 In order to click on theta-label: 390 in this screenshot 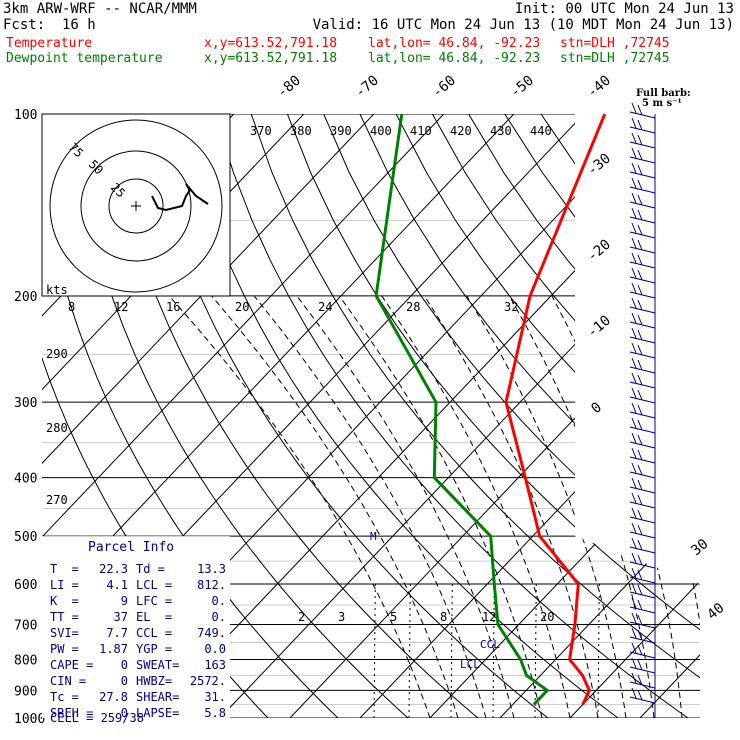, I will do `click(341, 131)`.